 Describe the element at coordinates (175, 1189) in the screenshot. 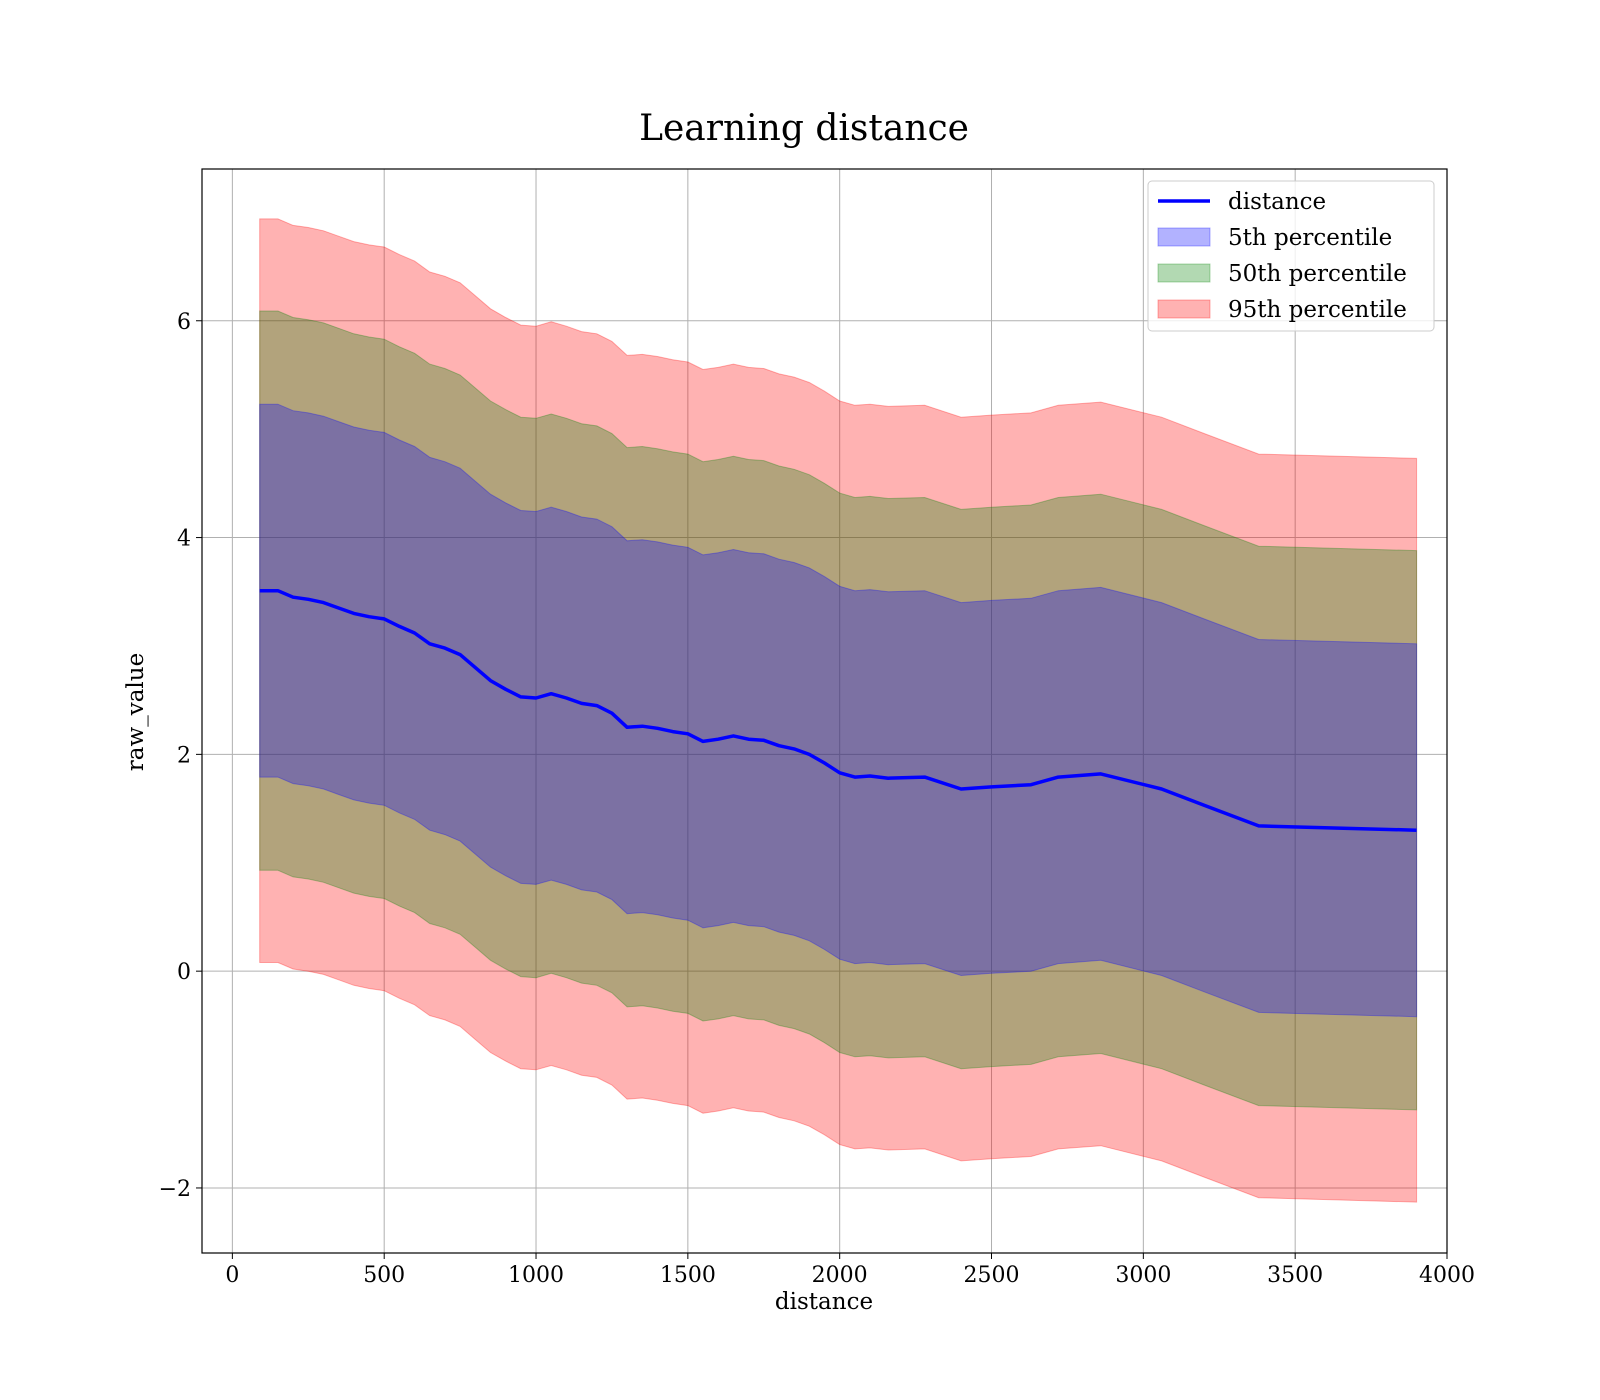

I see `y-tick-label: −2` at that location.